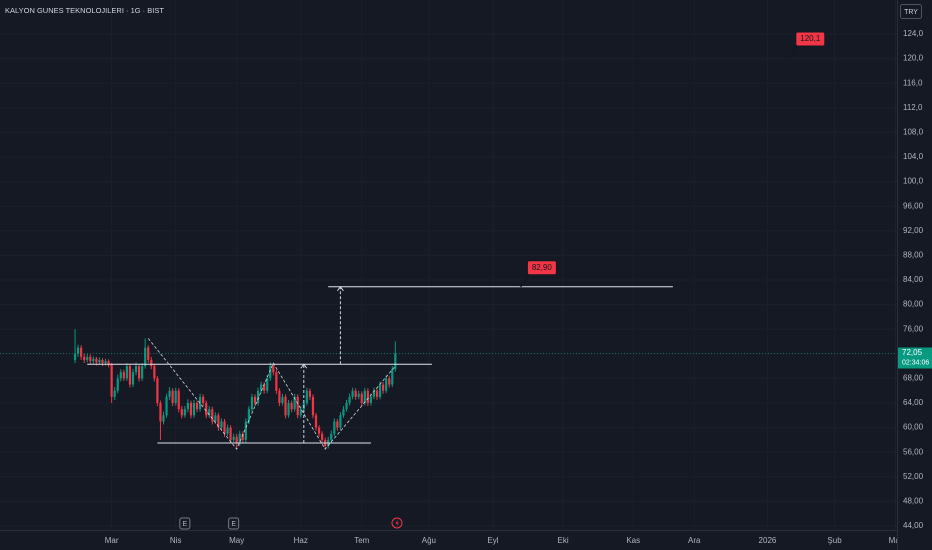 The width and height of the screenshot is (932, 550). Describe the element at coordinates (913, 107) in the screenshot. I see `y-tick-label: 112,0` at that location.